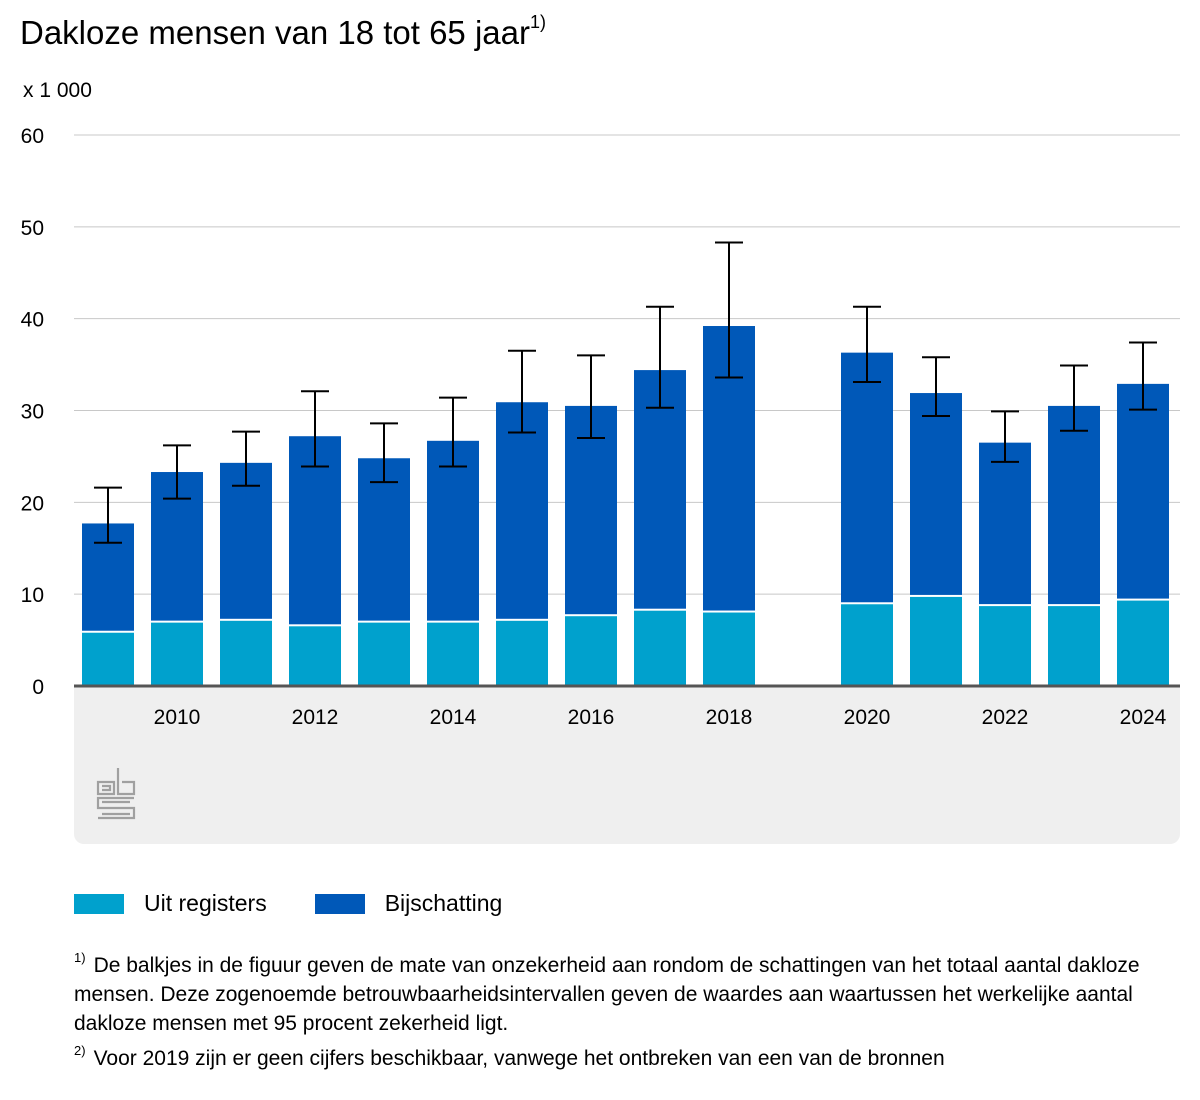  What do you see at coordinates (660, 717) in the screenshot?
I see `x-axis-labels: 2010 2012 2014 2016 2018 2020 2022 2024` at bounding box center [660, 717].